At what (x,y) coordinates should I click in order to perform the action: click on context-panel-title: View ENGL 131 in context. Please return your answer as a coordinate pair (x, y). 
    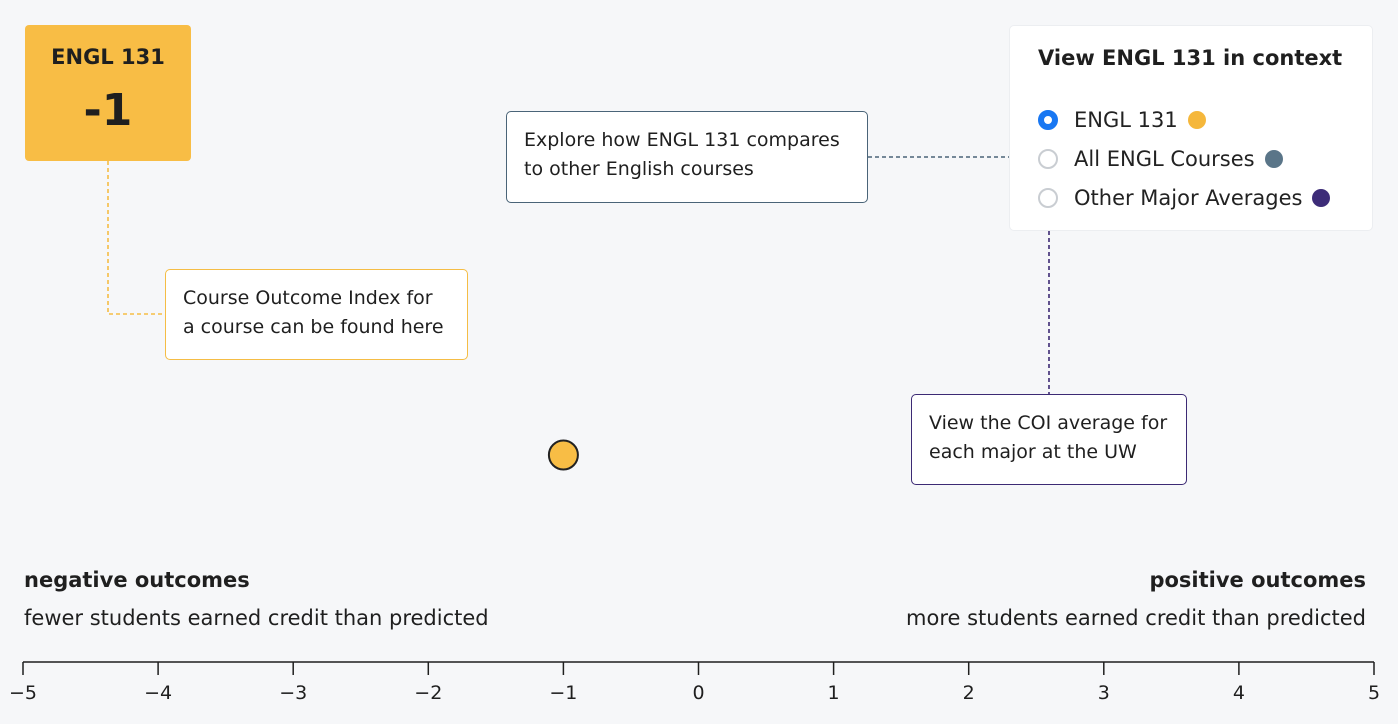
    Looking at the image, I should click on (1190, 58).